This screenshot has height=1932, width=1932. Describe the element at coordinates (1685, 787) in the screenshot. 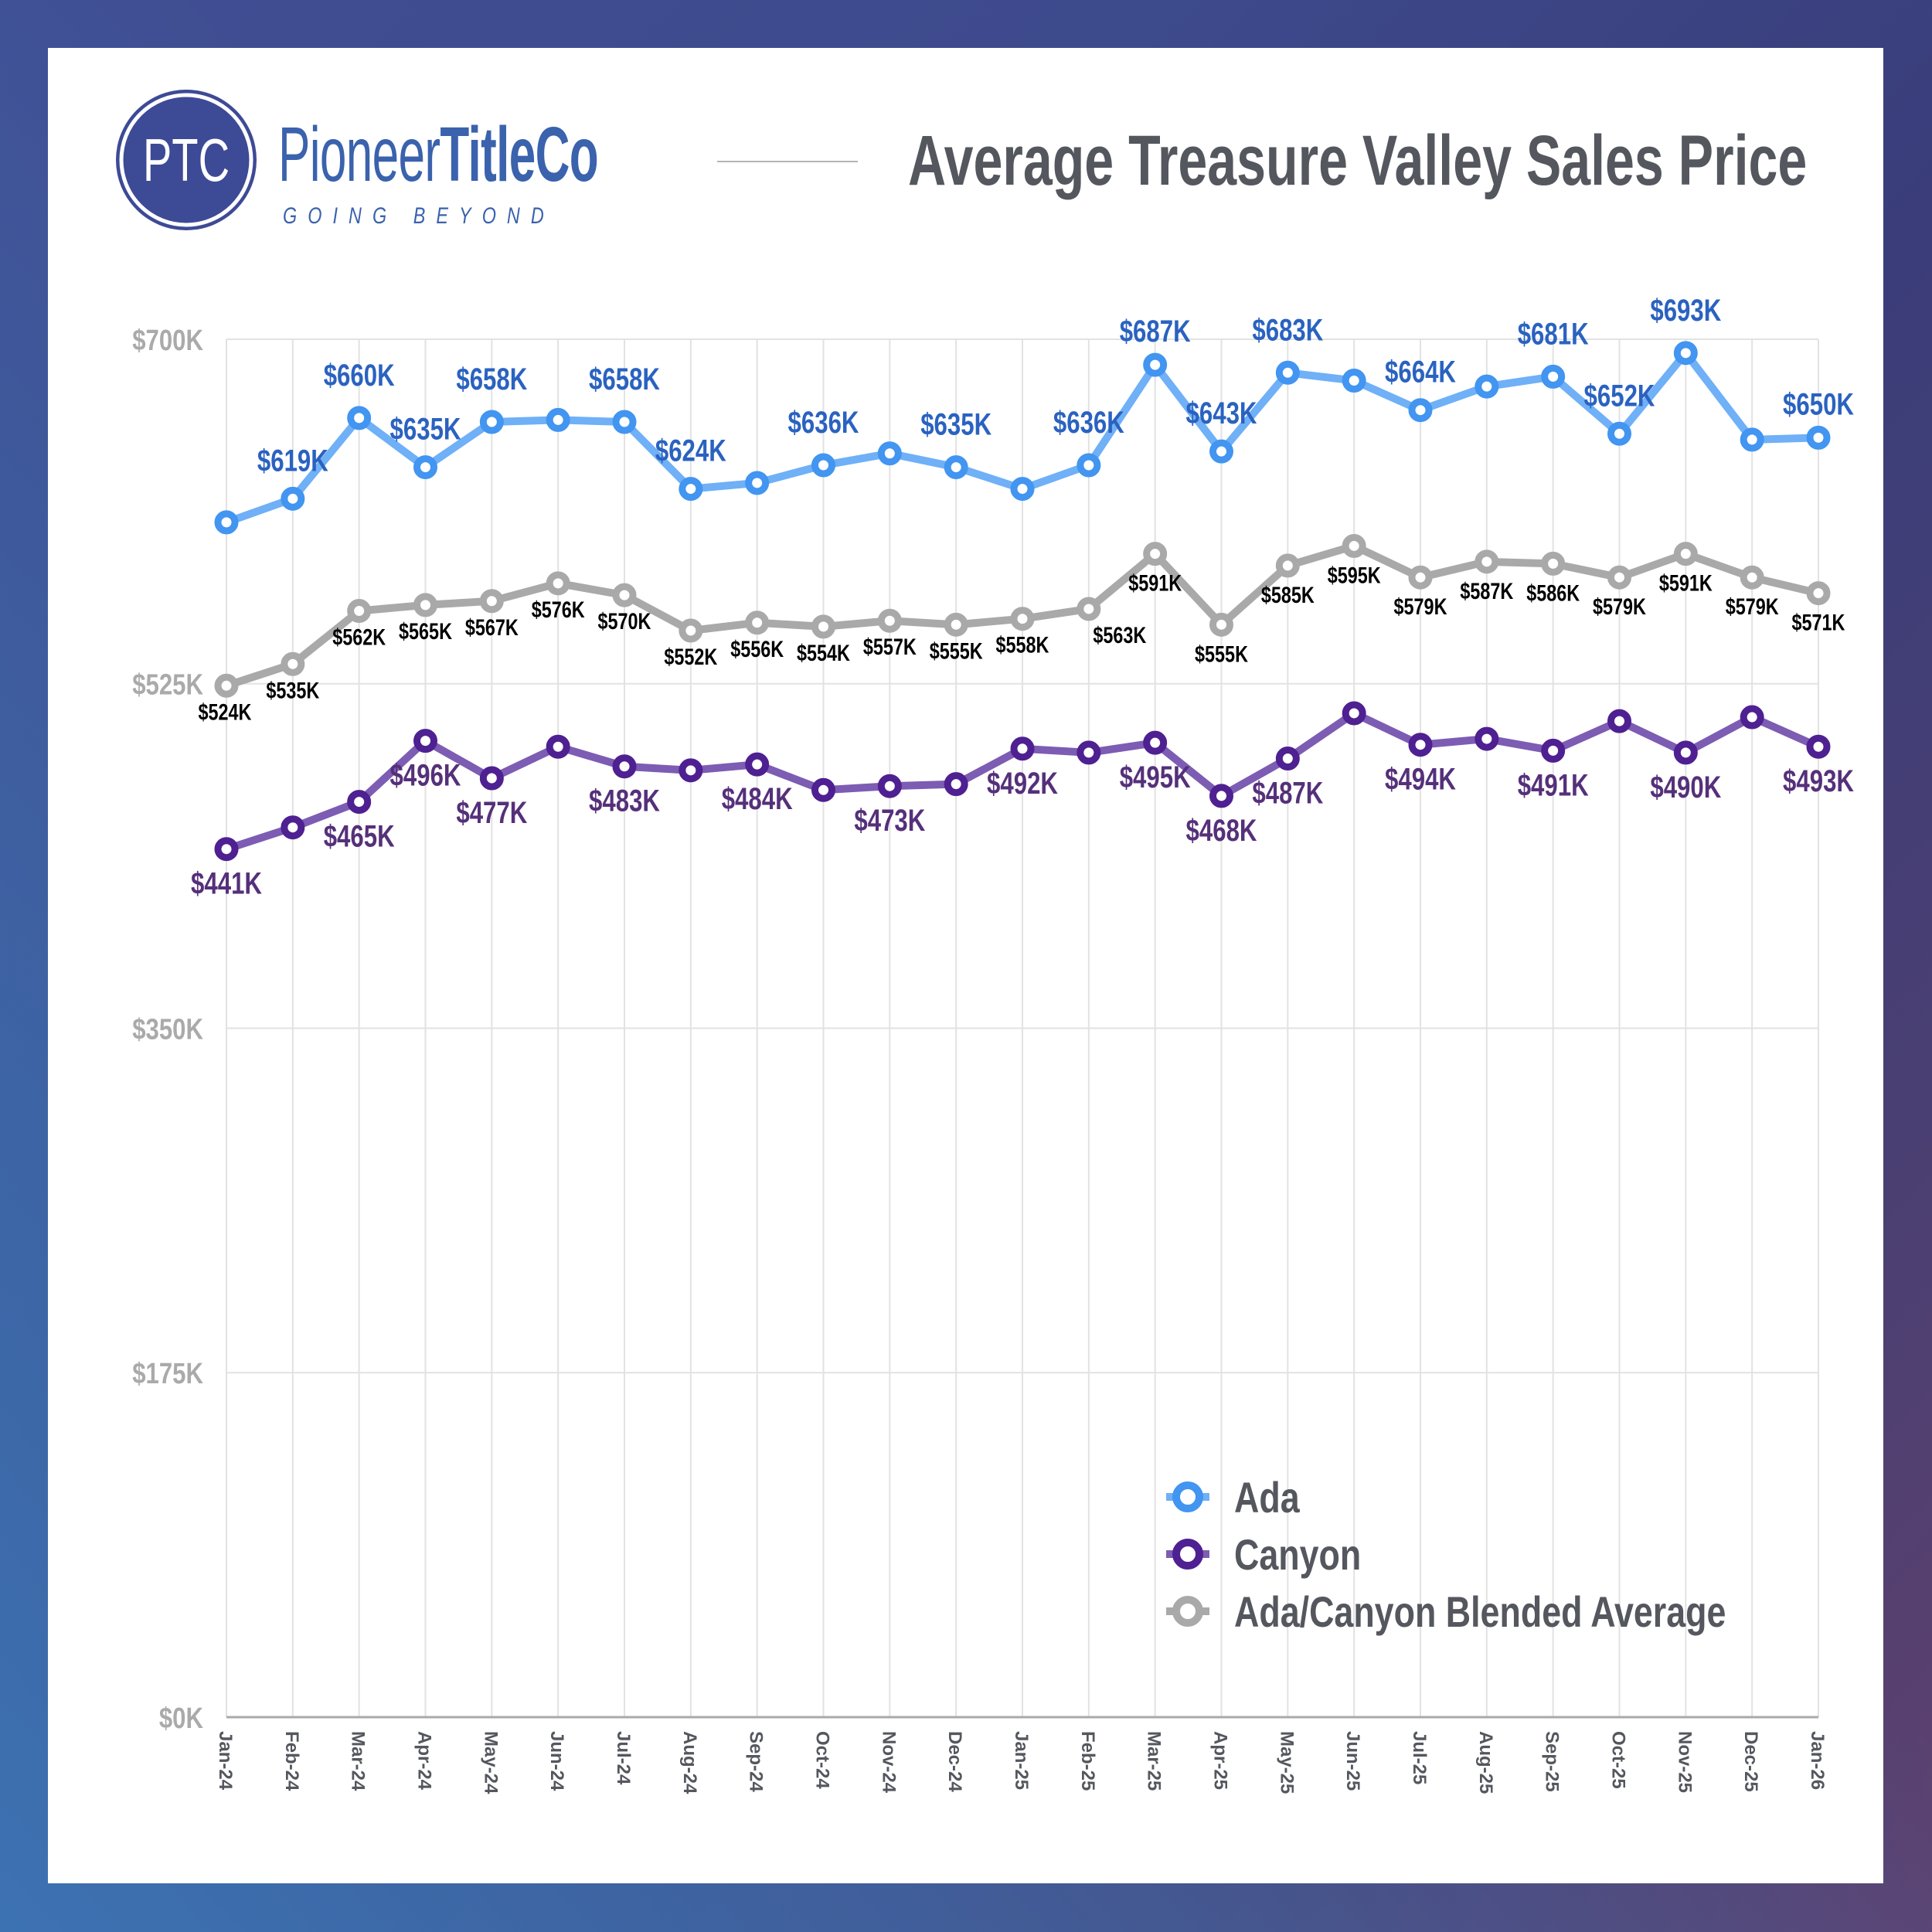

I see `data-label: $490K` at that location.